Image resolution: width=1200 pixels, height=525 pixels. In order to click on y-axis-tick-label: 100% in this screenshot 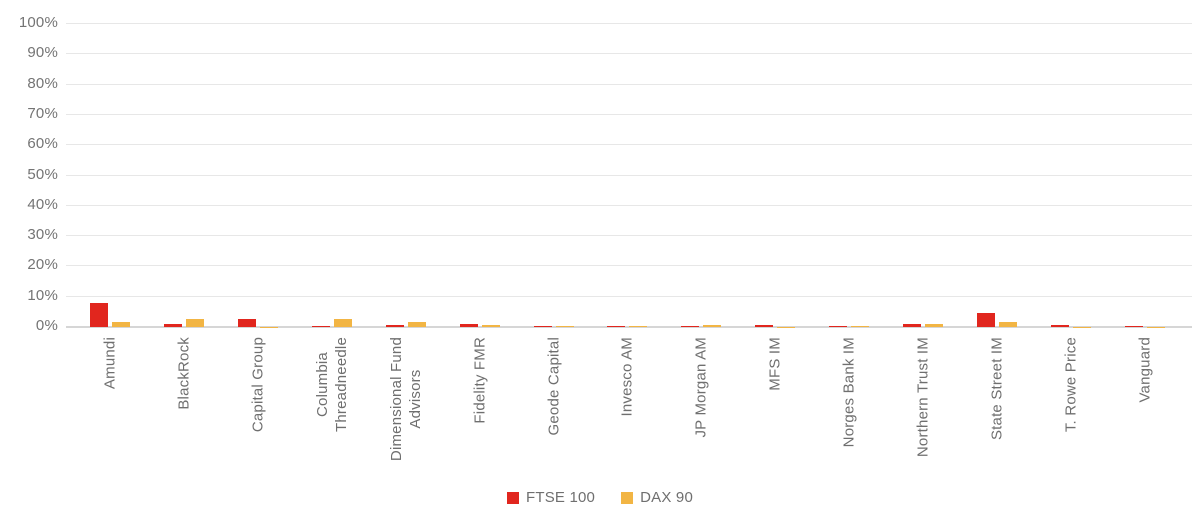, I will do `click(38, 22)`.